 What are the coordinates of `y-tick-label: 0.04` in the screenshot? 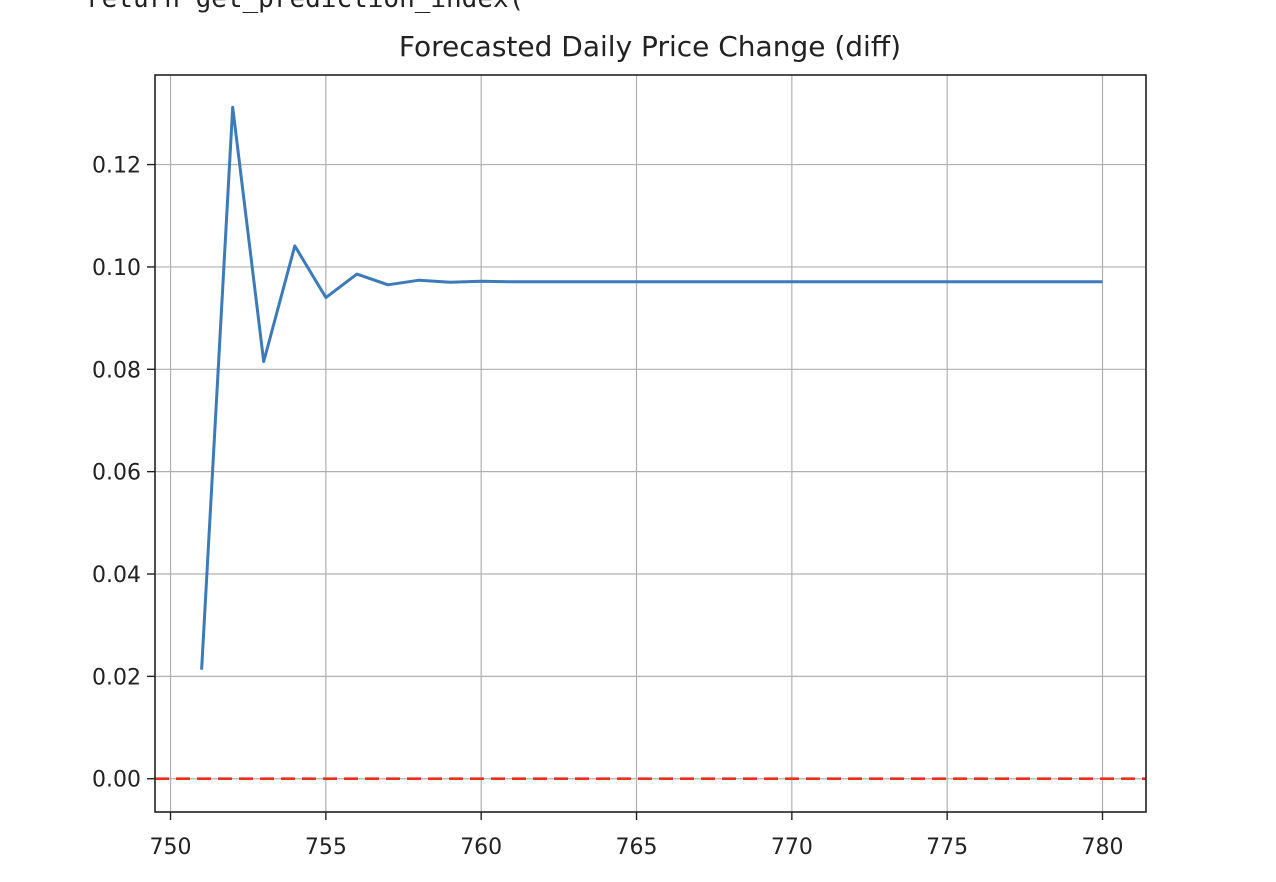 It's located at (116, 575).